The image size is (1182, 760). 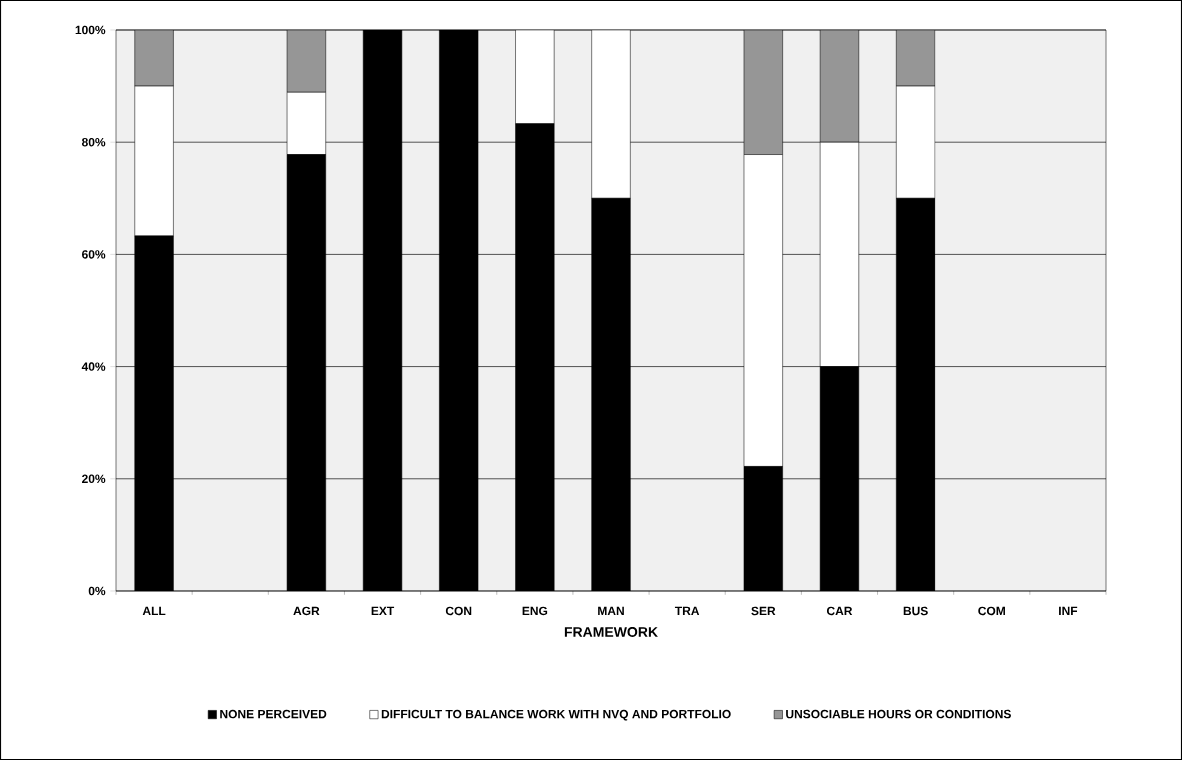 What do you see at coordinates (1068, 610) in the screenshot?
I see `x-tick-label: INF` at bounding box center [1068, 610].